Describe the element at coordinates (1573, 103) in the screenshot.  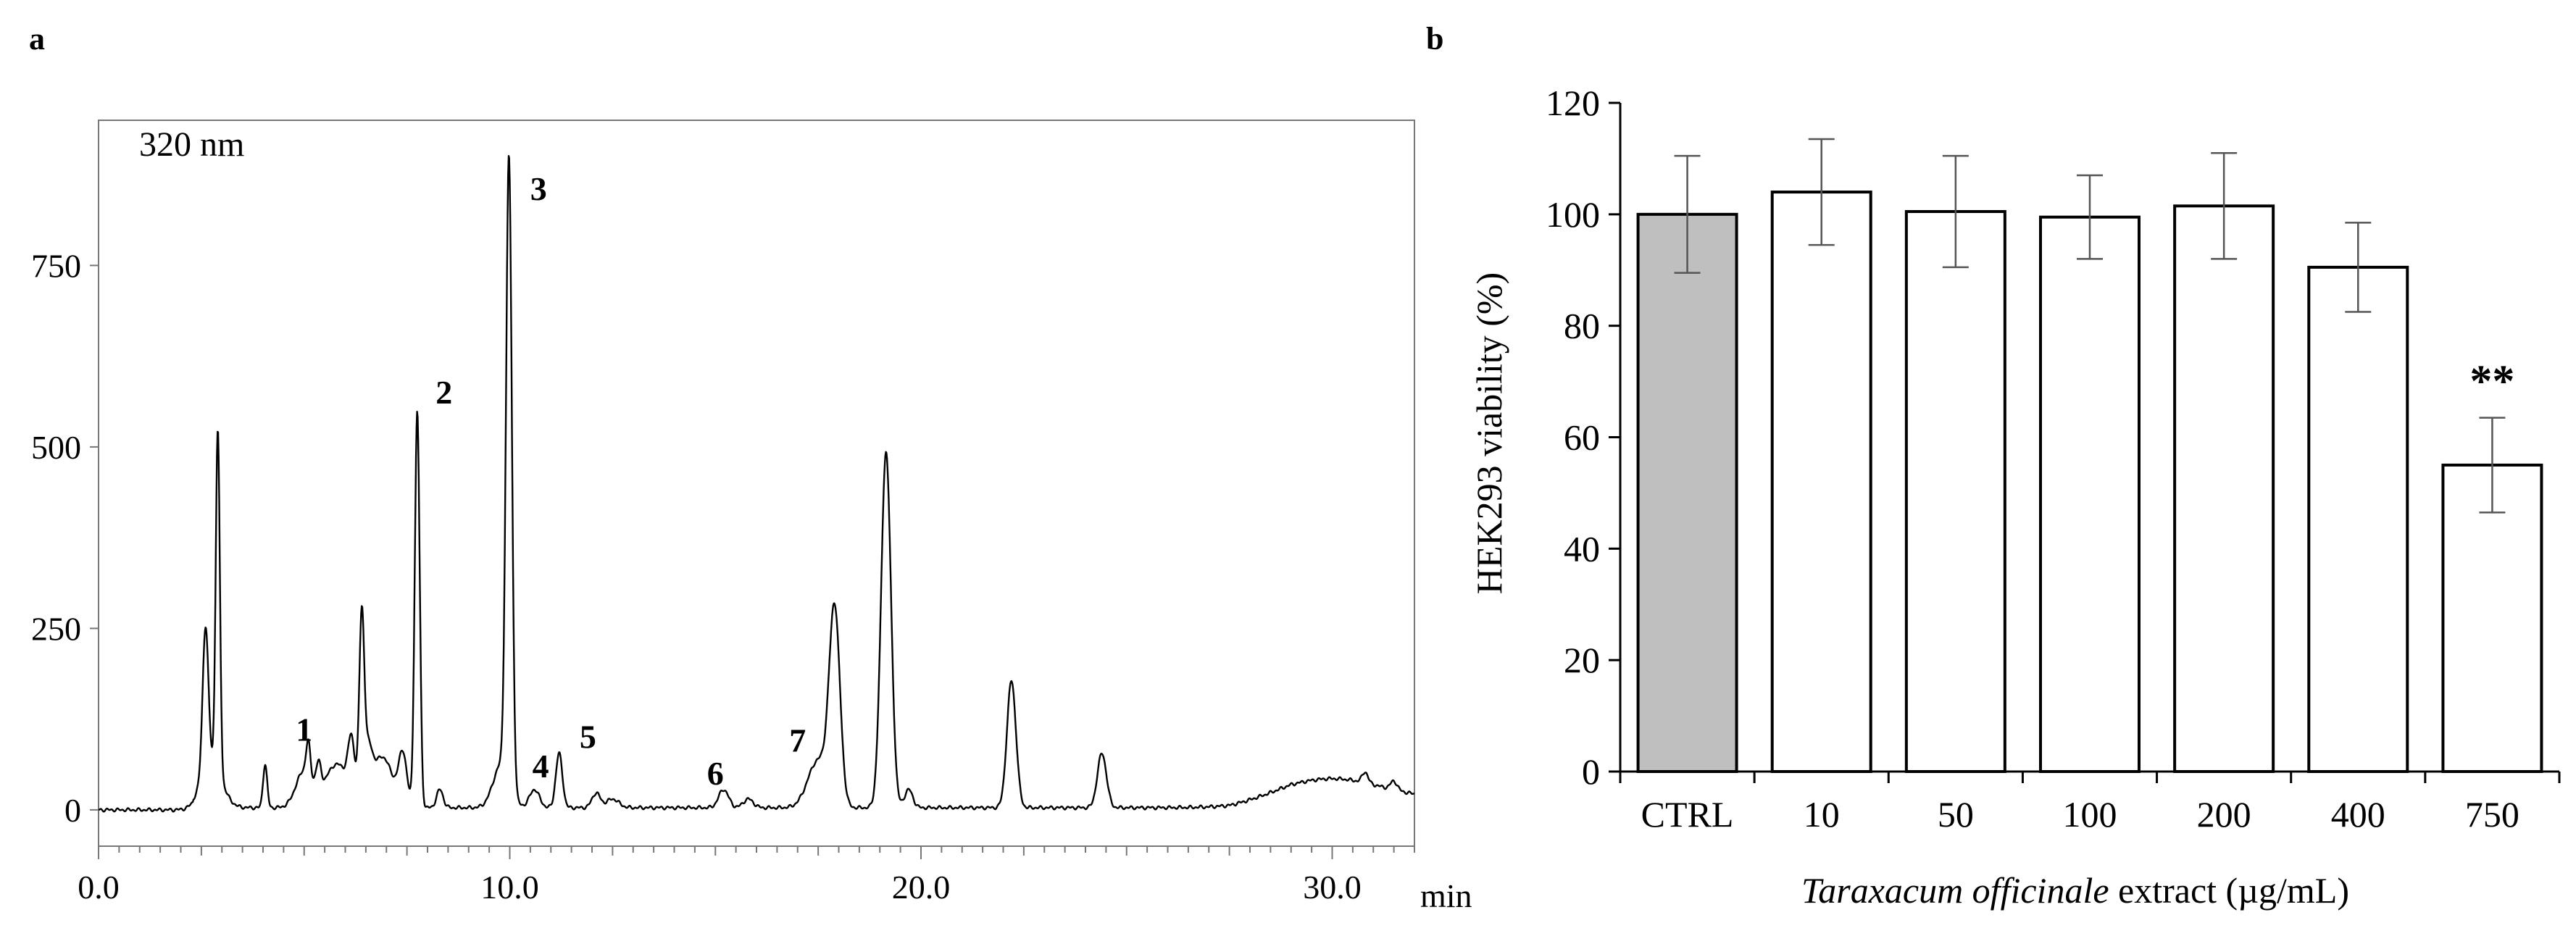
I see `y-tick-label: 120` at that location.